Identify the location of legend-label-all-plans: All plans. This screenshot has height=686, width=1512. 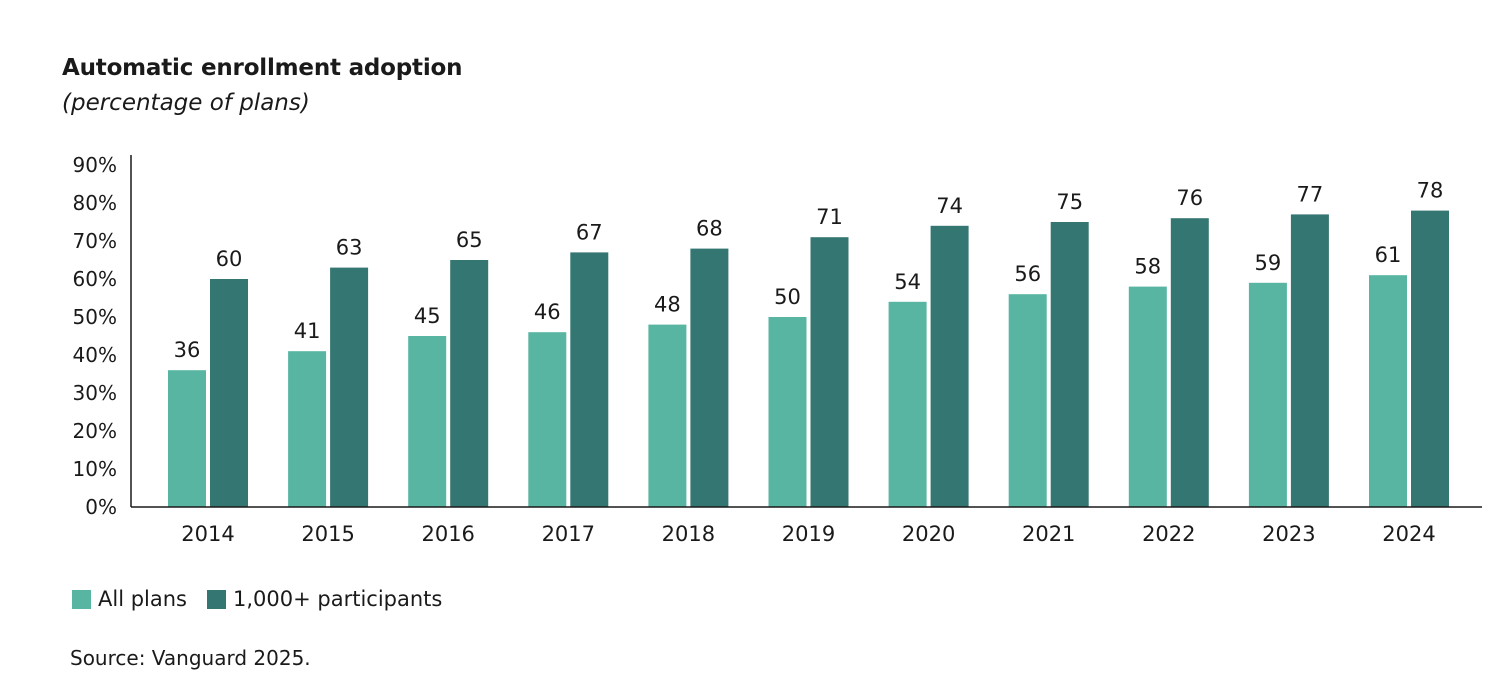
(142, 599).